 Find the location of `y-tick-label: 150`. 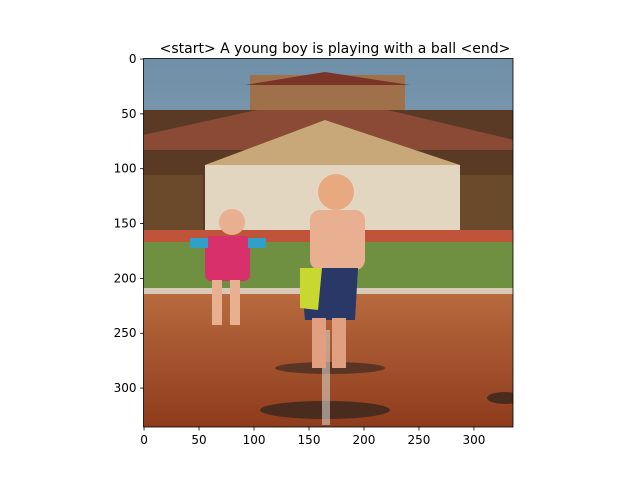

y-tick-label: 150 is located at coordinates (125, 224).